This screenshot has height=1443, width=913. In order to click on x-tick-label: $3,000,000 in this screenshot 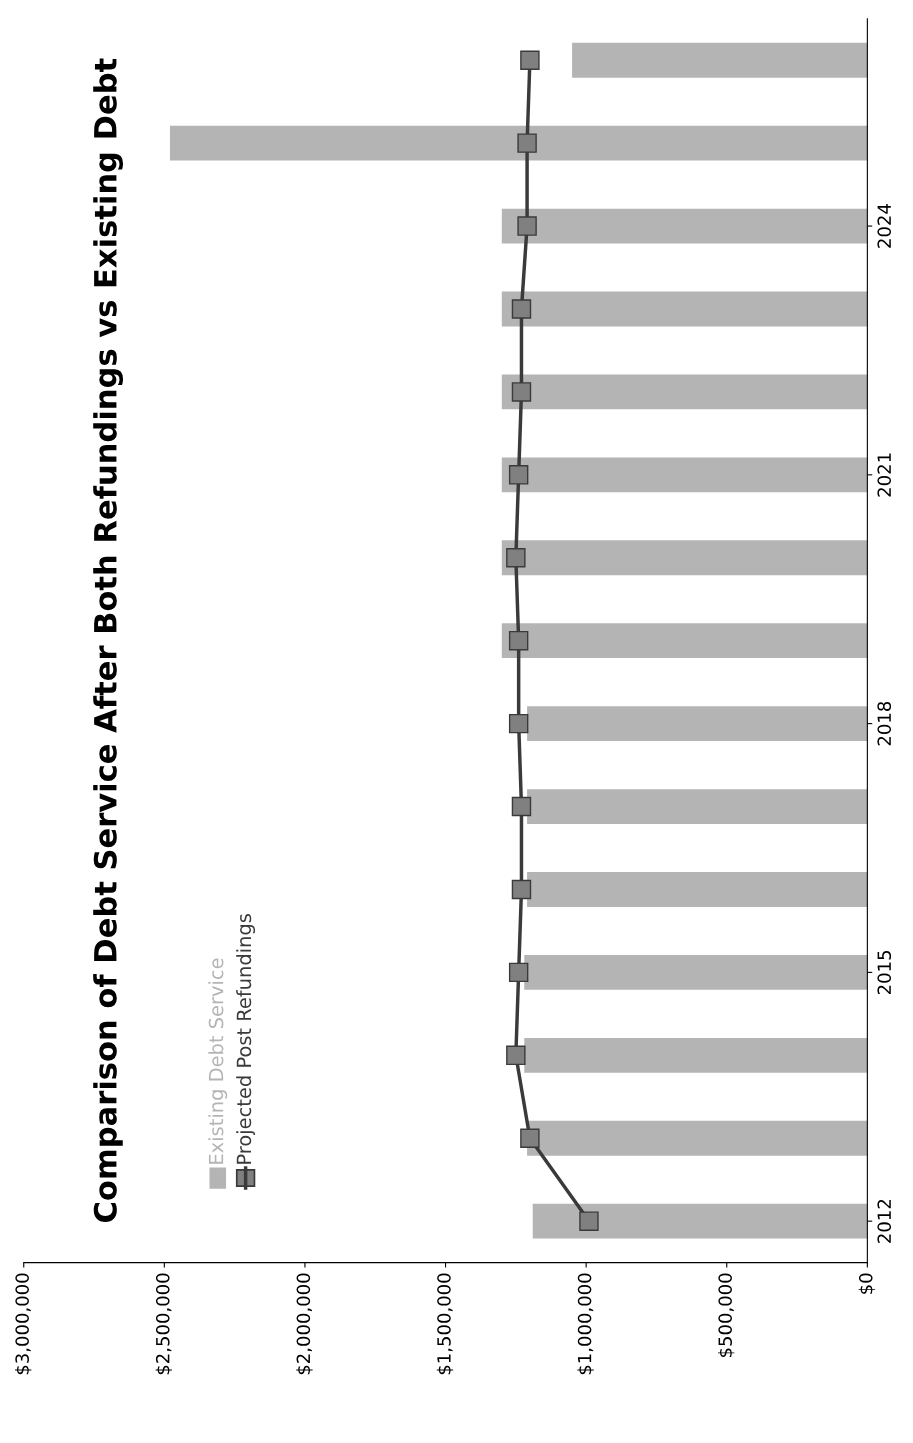, I will do `click(23, 1324)`.